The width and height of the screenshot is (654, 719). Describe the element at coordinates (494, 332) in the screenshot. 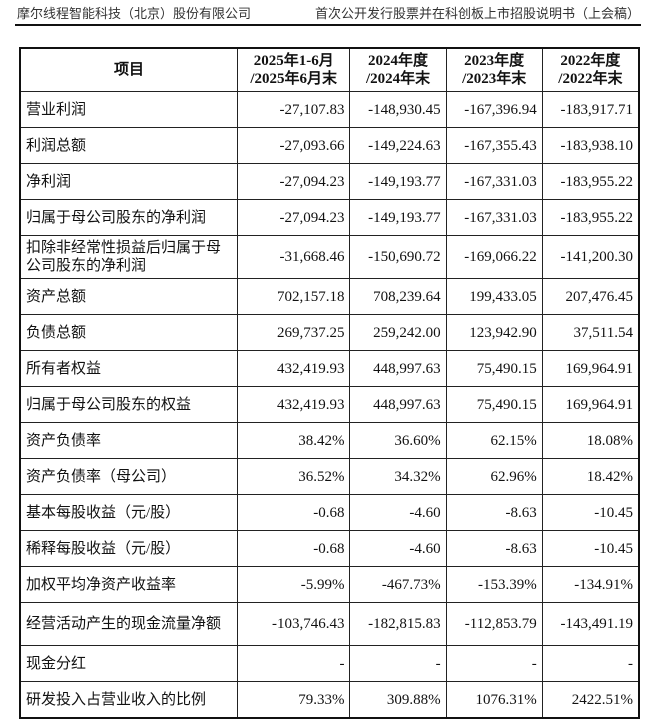

I see `value-cell: 123,942.90` at that location.